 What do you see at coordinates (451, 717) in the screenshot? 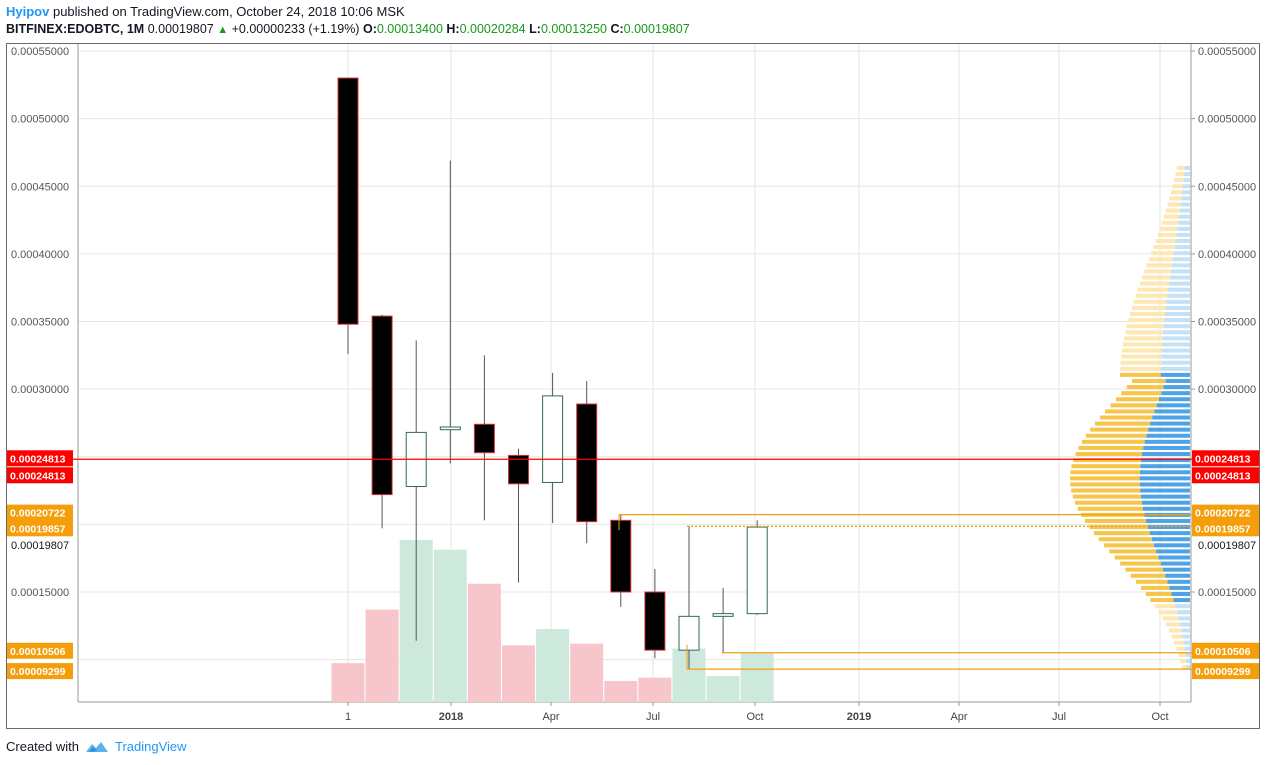
I see `x-tick-label: 2018` at bounding box center [451, 717].